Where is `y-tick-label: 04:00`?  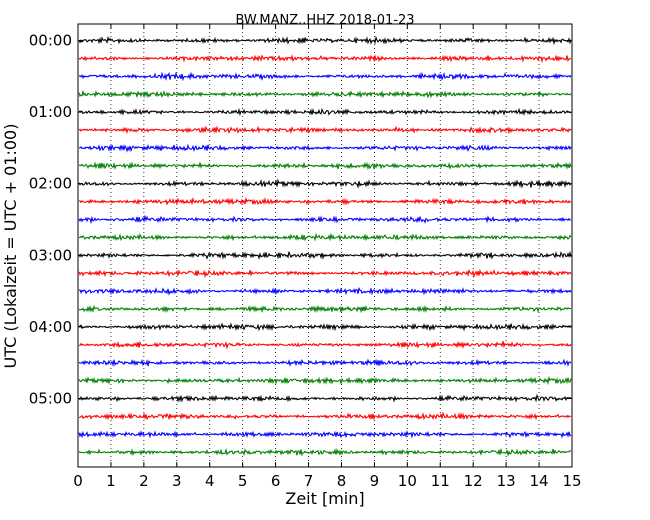
y-tick-label: 04:00 is located at coordinates (50, 327).